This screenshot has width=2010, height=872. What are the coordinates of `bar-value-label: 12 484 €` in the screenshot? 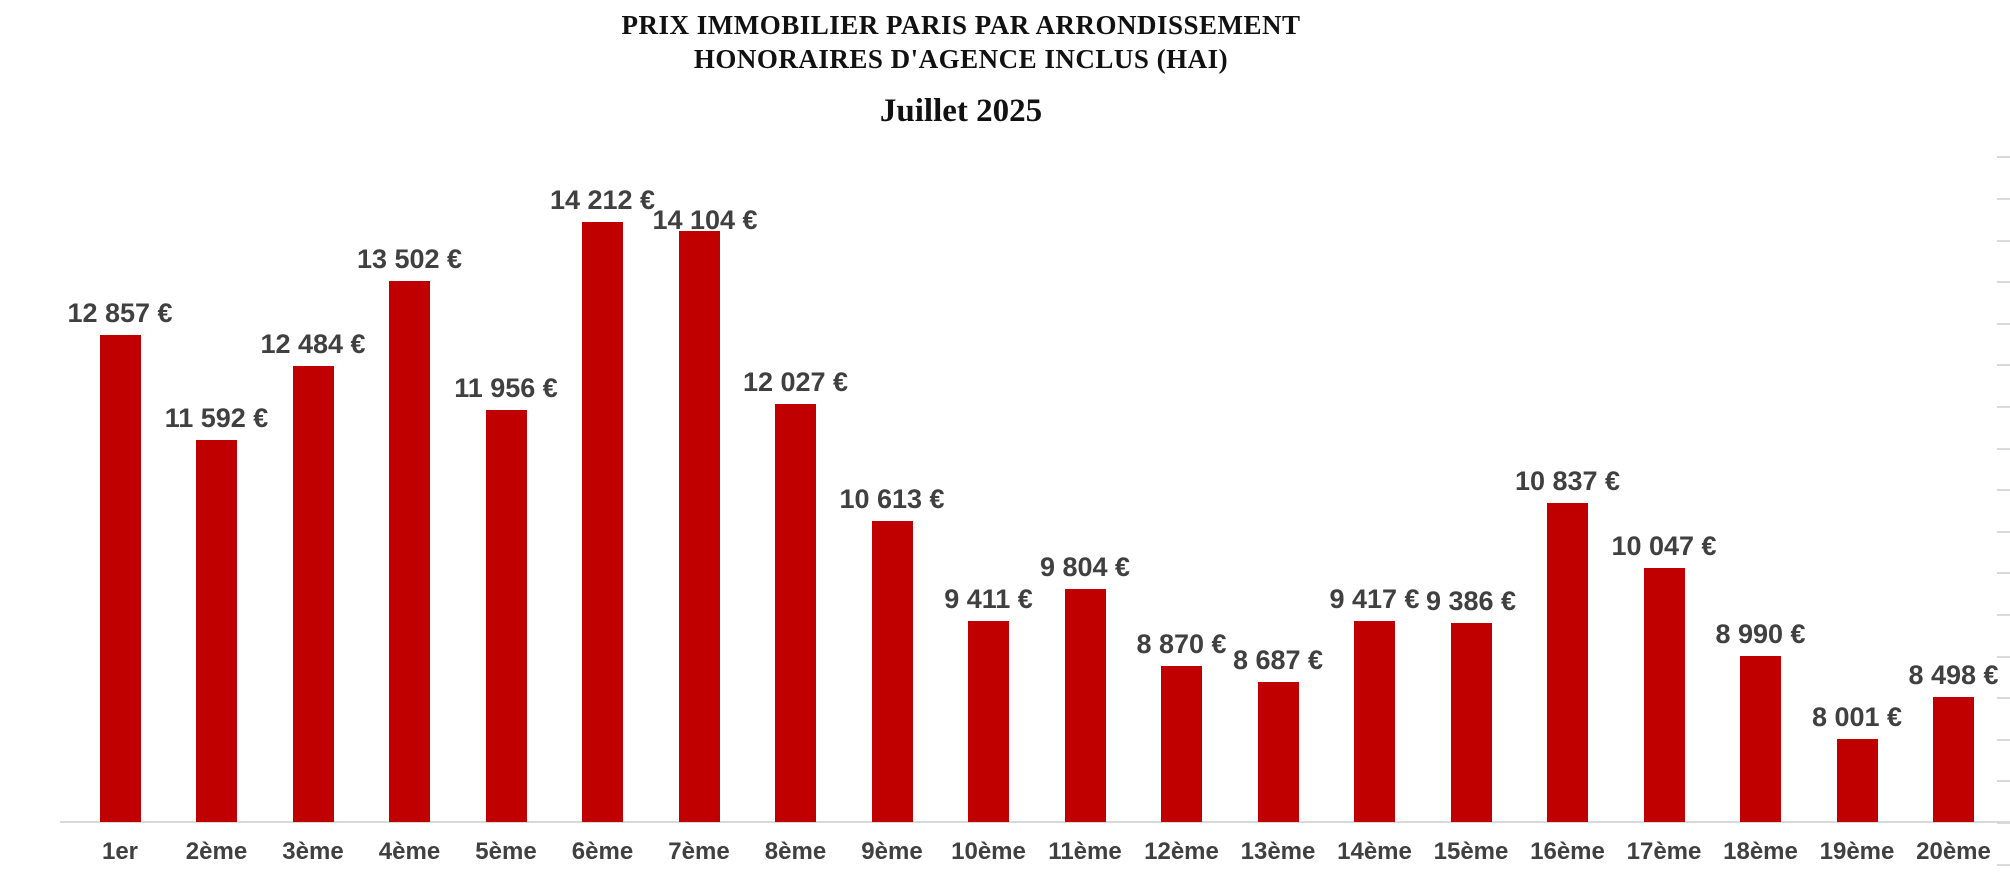 It's located at (313, 344).